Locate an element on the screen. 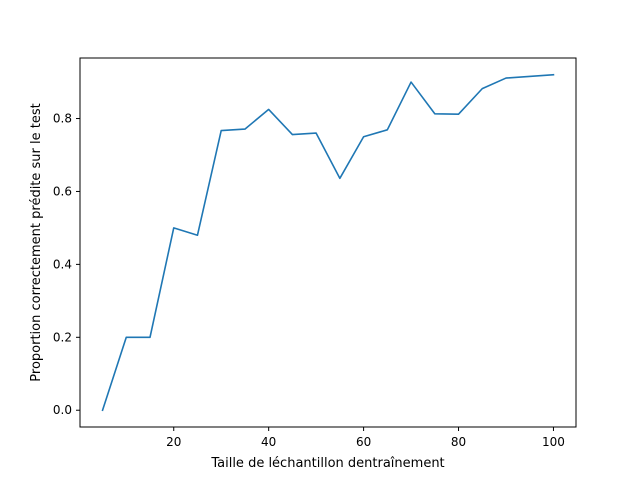 Image resolution: width=640 pixels, height=480 pixels. x-tick-label: 100 is located at coordinates (553, 442).